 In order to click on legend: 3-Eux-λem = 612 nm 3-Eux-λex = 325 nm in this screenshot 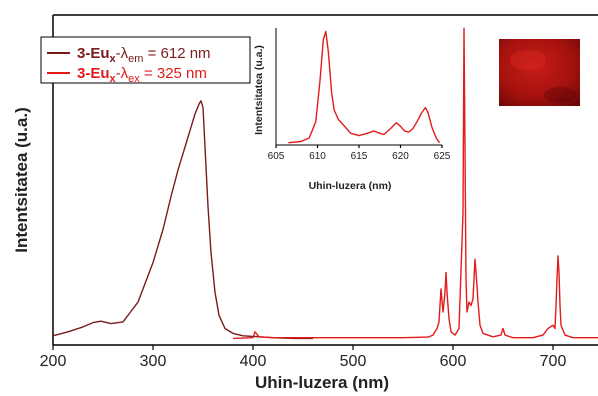, I will do `click(145, 60)`.